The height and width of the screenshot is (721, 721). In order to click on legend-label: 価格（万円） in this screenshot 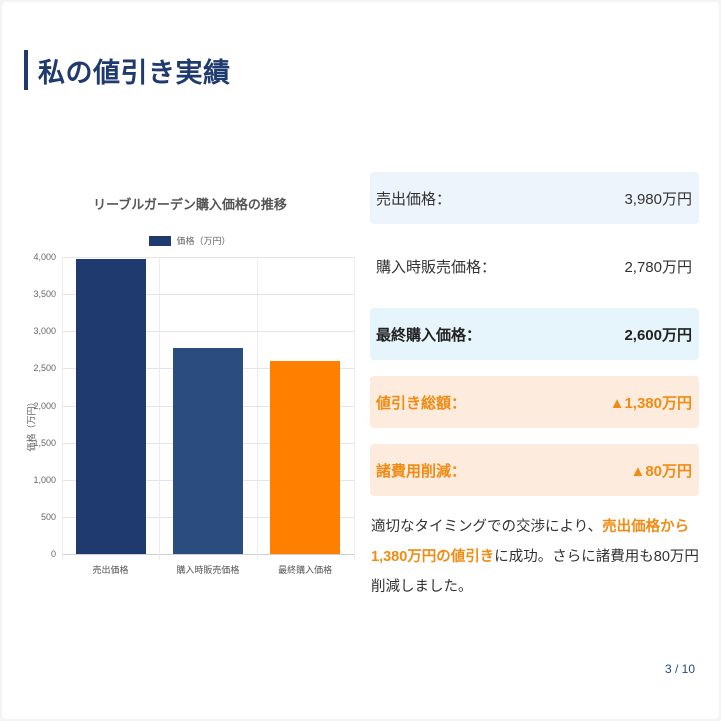, I will do `click(203, 241)`.